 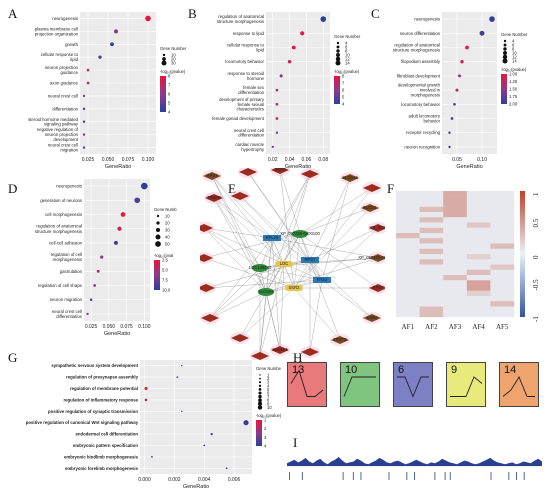 I want to click on gene-node-label: SLC6A6, so click(x=350, y=177).